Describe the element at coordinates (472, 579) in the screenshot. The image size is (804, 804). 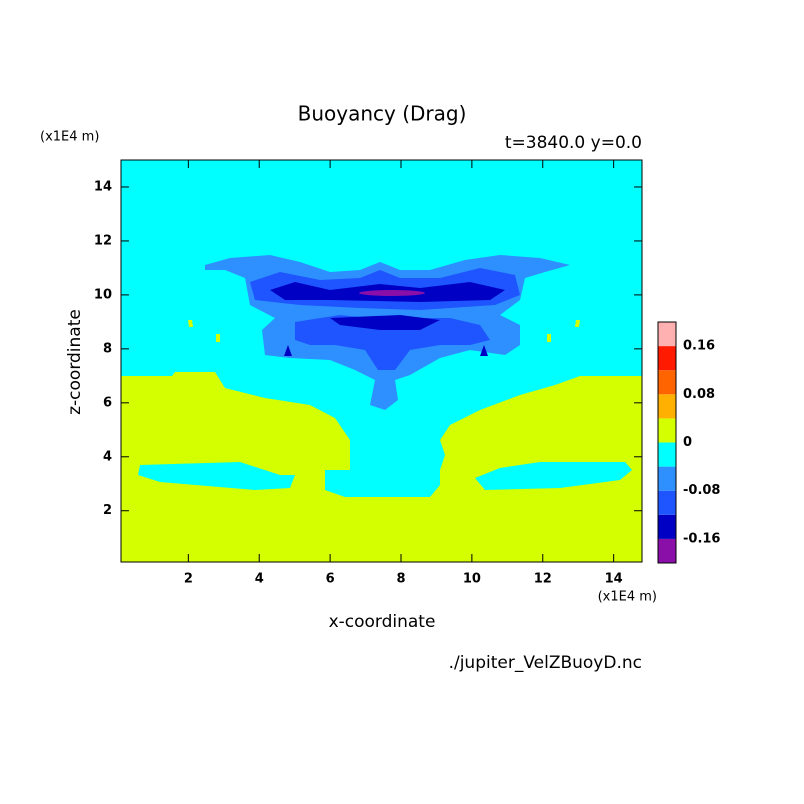
I see `x-tick-label: 10` at that location.